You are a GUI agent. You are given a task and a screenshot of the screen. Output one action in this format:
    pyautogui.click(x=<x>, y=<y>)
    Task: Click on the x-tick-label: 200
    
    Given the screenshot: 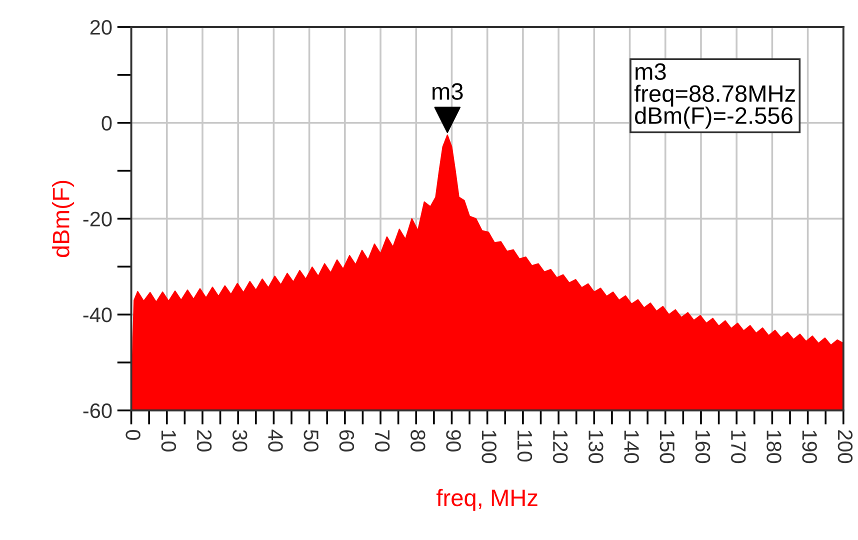 What is the action you would take?
    pyautogui.click(x=845, y=447)
    